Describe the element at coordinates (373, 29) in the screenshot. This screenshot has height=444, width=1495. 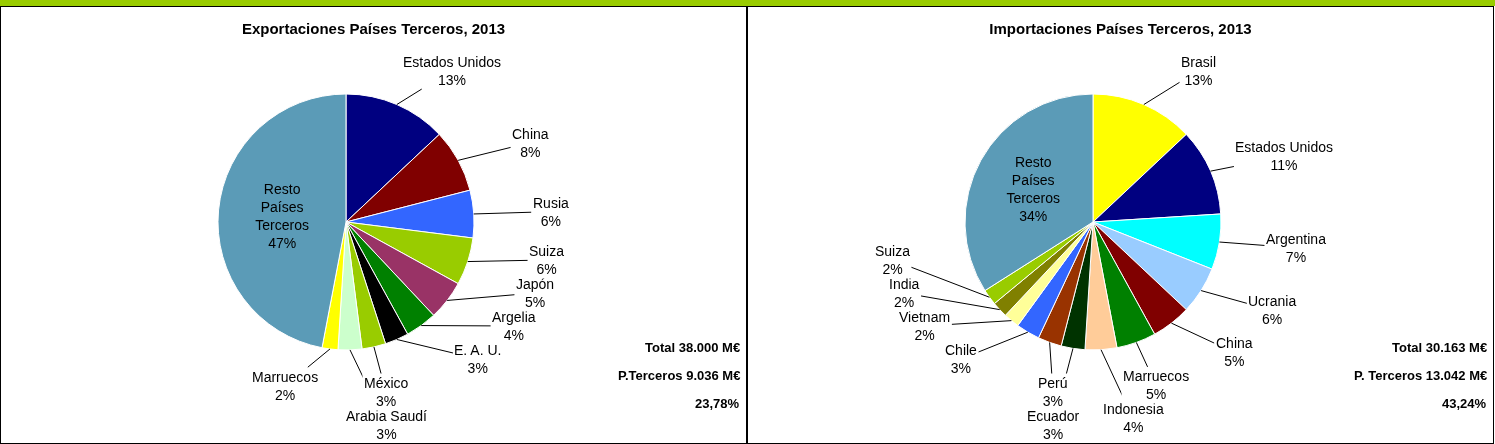
I see `chart-title: Exportaciones Países Terceros, 2013` at that location.